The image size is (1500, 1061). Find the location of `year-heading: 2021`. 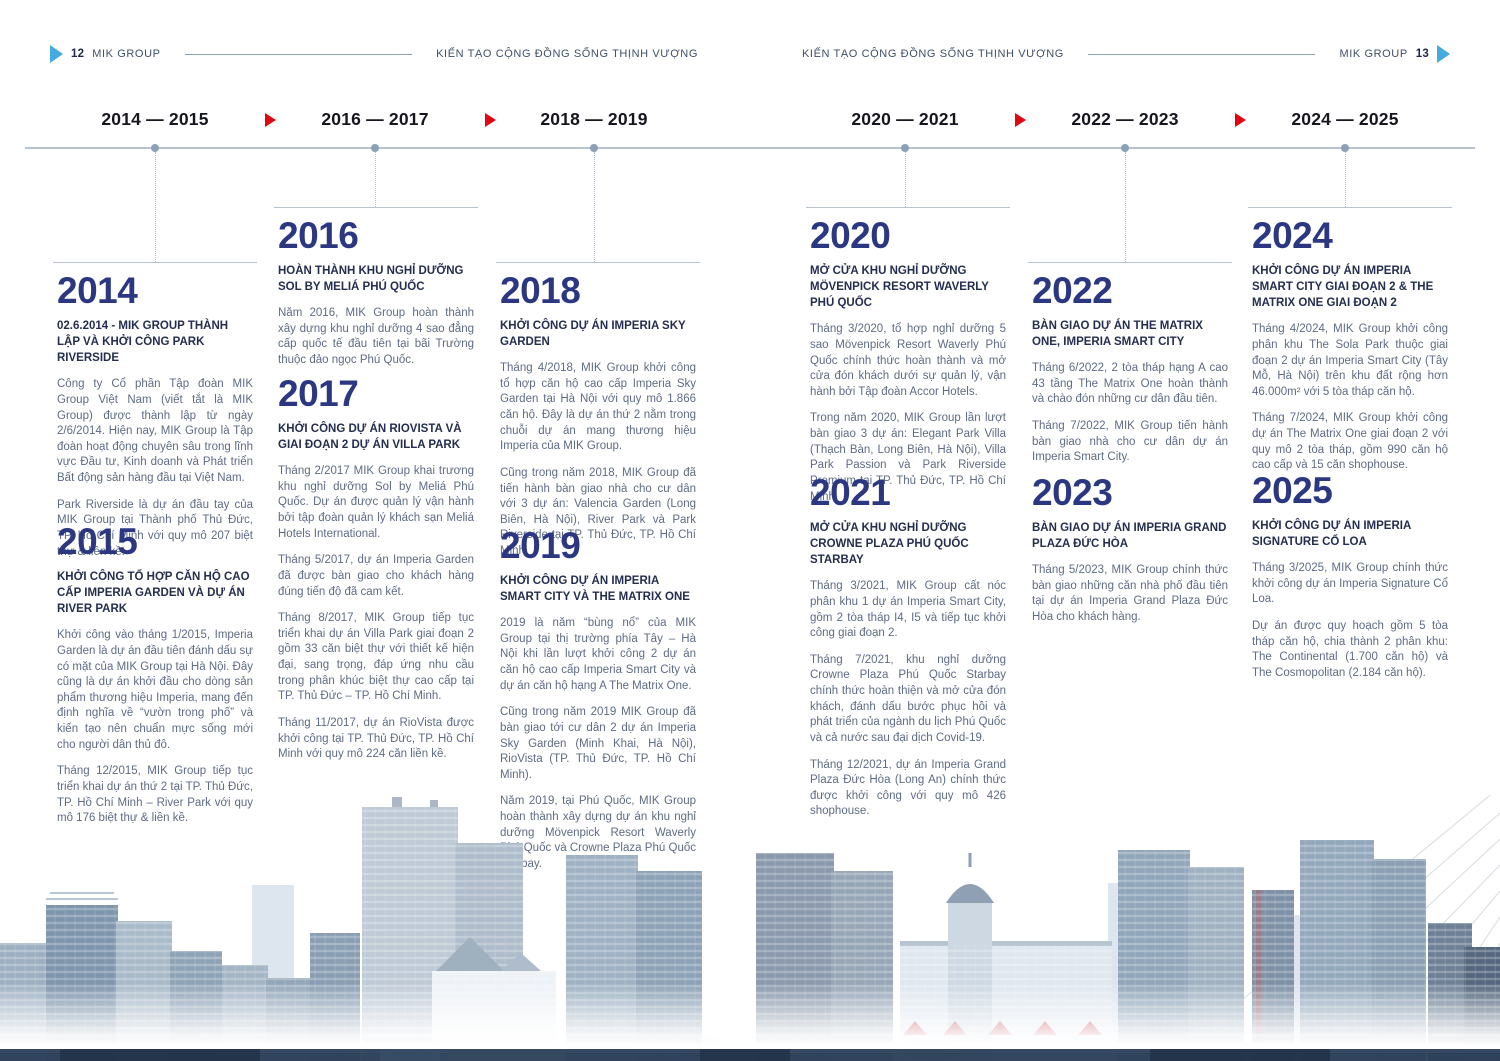

year-heading: 2021 is located at coordinates (850, 492).